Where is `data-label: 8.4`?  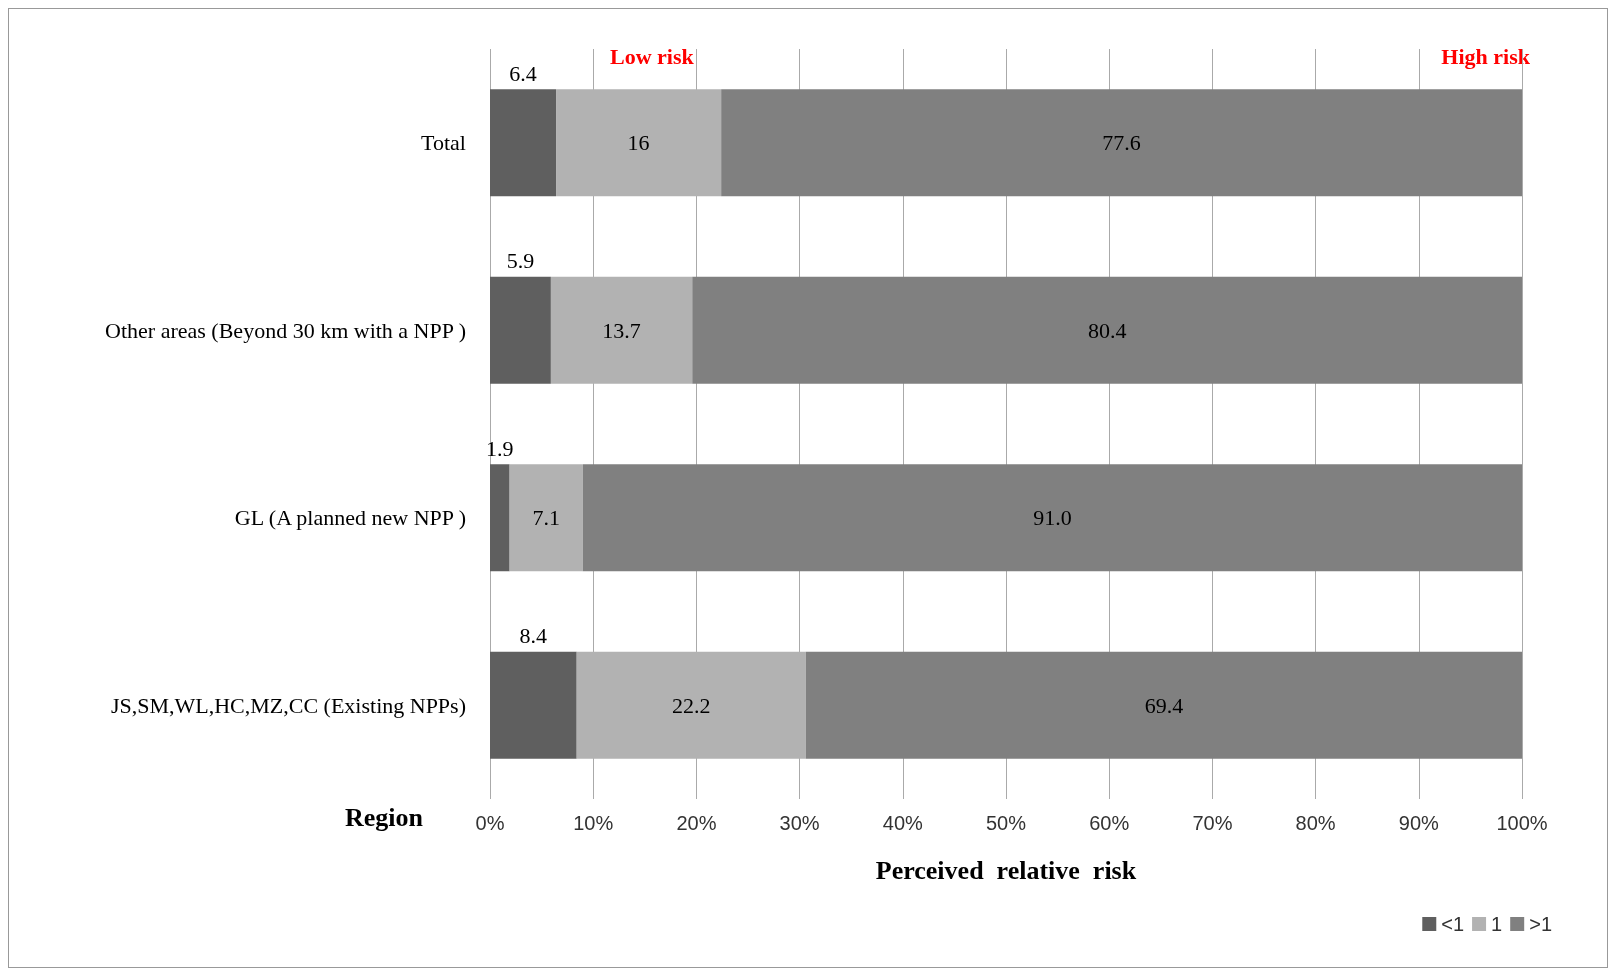 data-label: 8.4 is located at coordinates (533, 636).